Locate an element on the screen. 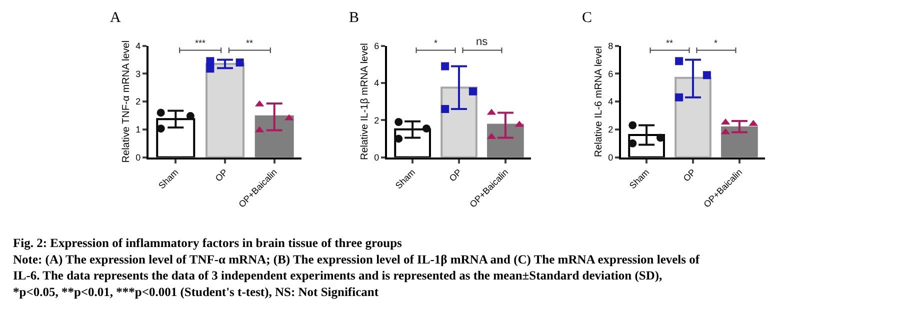 This screenshot has width=900, height=324. annotation: *** is located at coordinates (200, 43).